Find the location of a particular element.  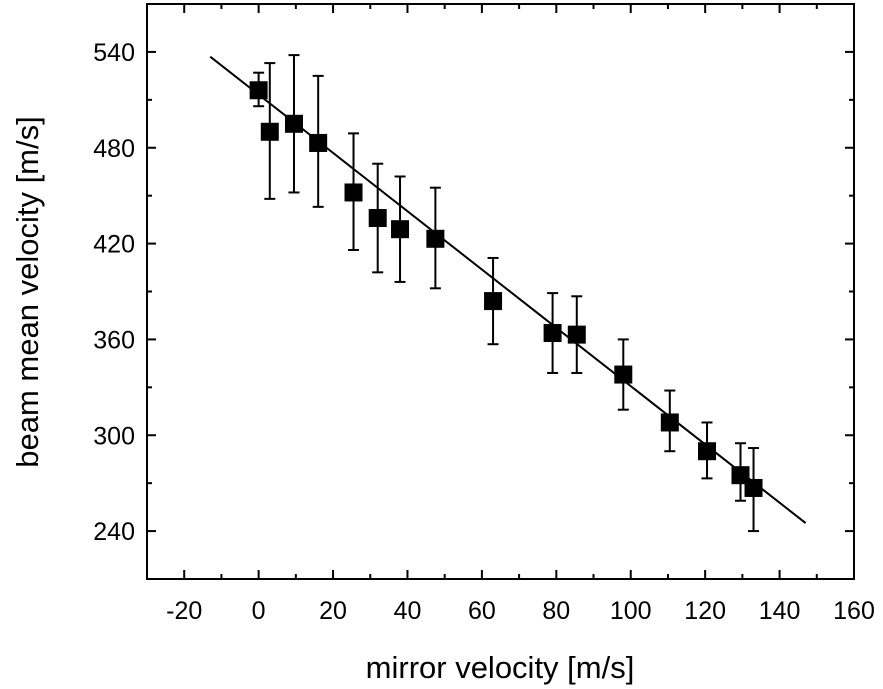

x-tick-label: 80 is located at coordinates (556, 611).